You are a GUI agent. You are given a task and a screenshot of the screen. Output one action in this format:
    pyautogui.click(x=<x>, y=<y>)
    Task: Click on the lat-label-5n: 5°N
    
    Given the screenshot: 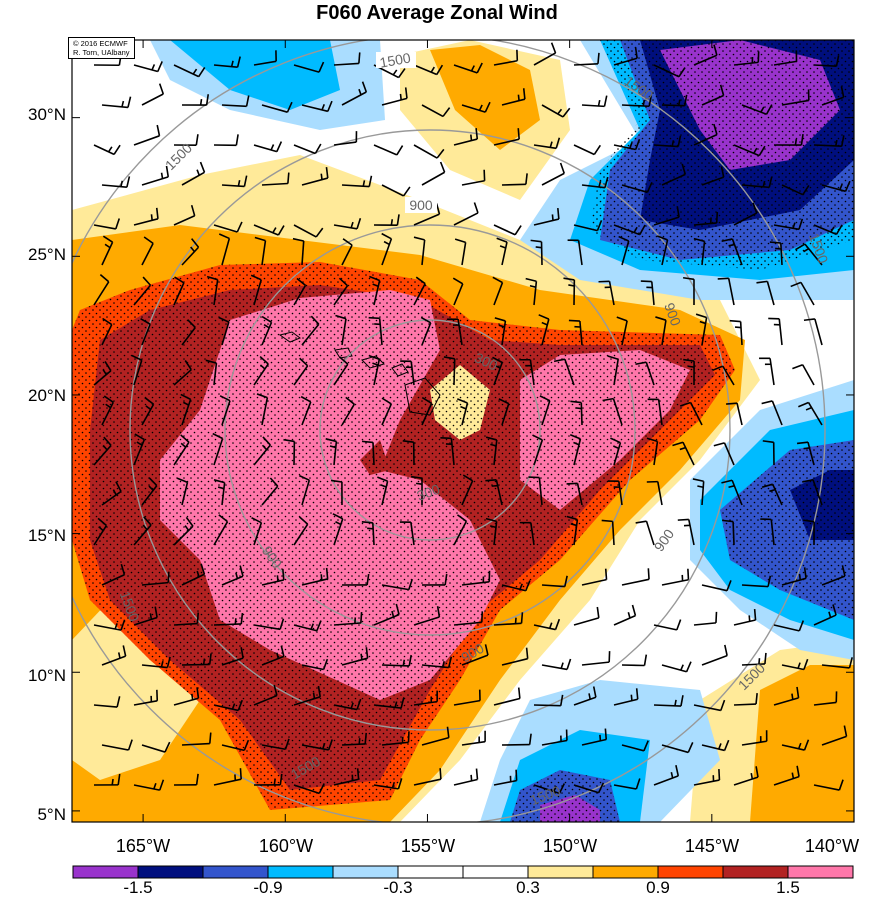 What is the action you would take?
    pyautogui.click(x=51, y=814)
    